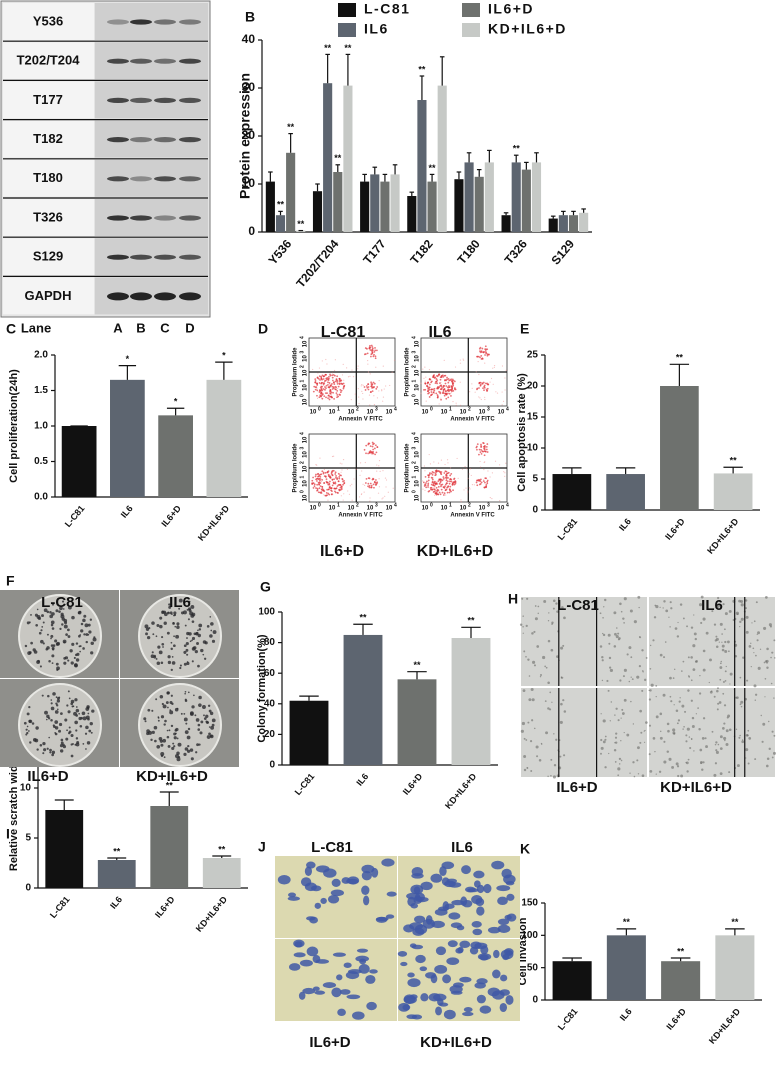 The image size is (776, 1065). Describe the element at coordinates (417, 665) in the screenshot. I see `significance: **` at that location.